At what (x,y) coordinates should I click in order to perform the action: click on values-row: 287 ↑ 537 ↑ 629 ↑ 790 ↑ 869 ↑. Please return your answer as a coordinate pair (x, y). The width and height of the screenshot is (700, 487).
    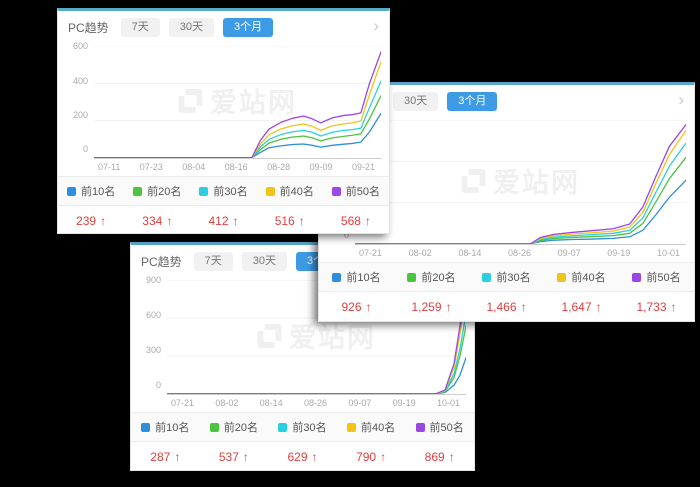
    Looking at the image, I should click on (302, 457).